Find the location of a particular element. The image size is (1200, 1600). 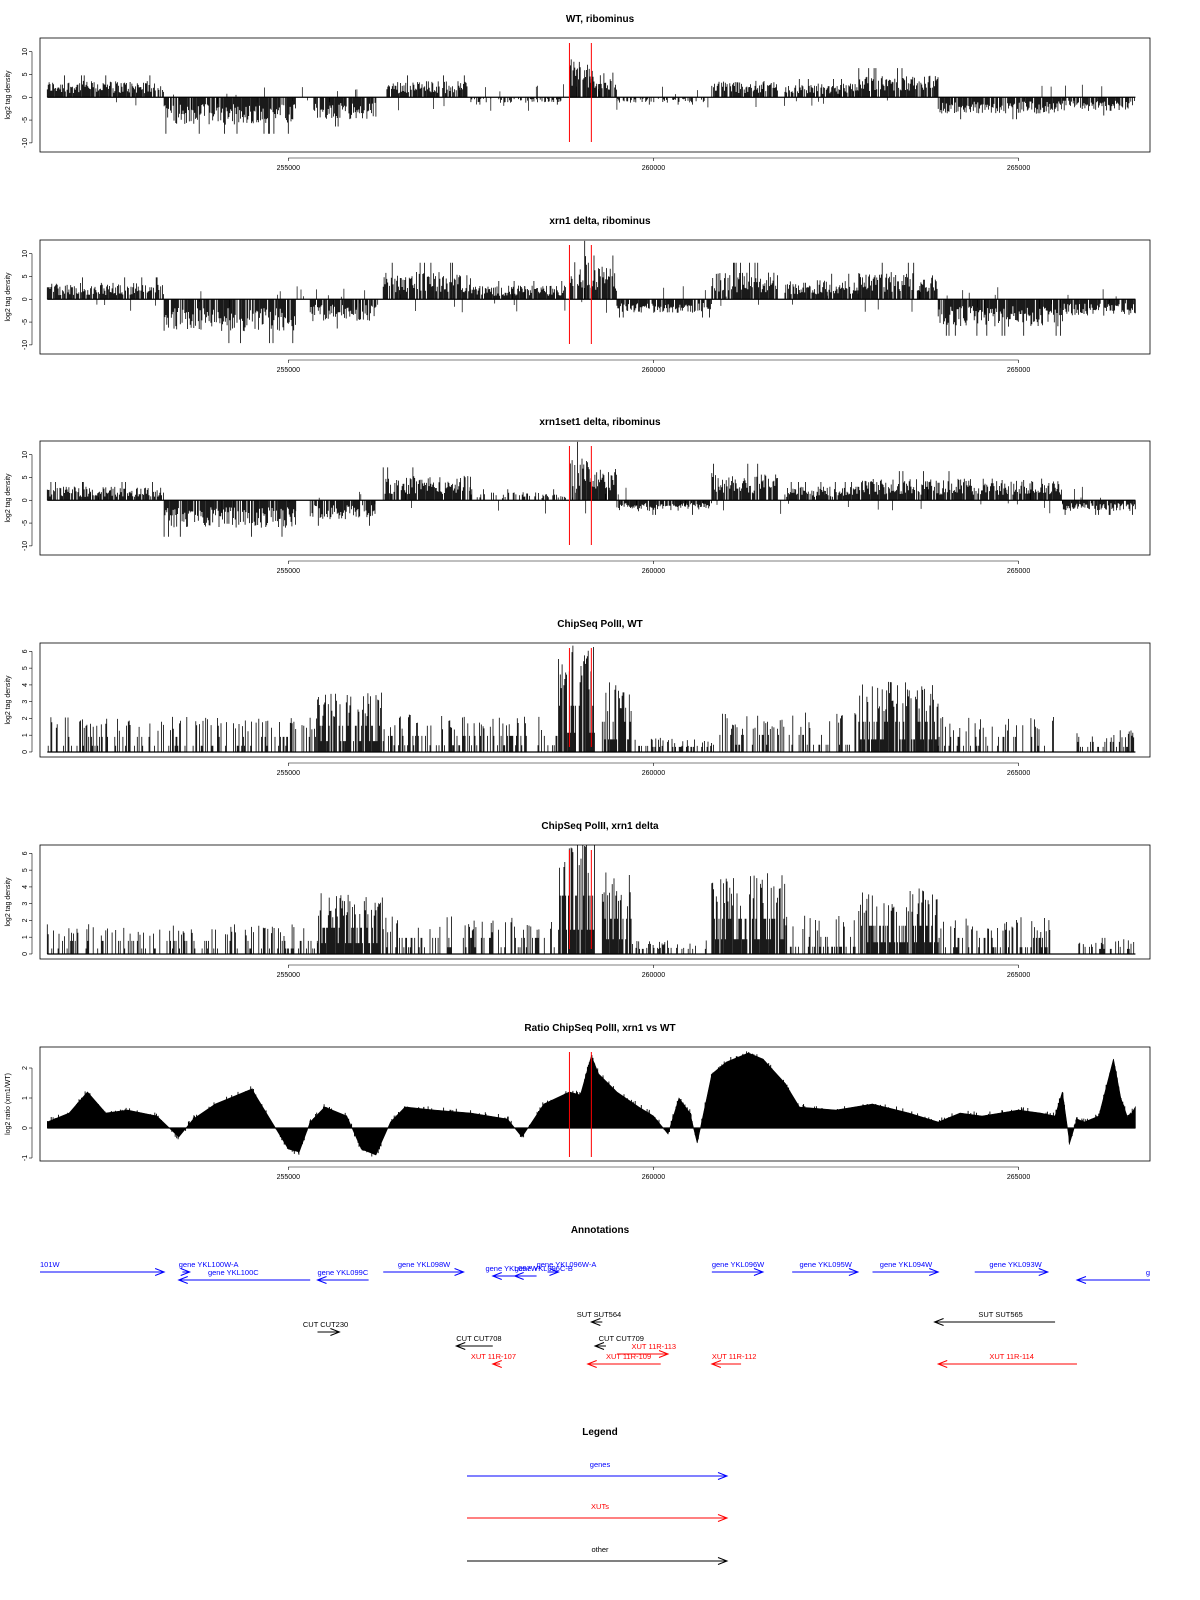

panel-title: ChipSeq PolII, xrn1 delta is located at coordinates (600, 826).